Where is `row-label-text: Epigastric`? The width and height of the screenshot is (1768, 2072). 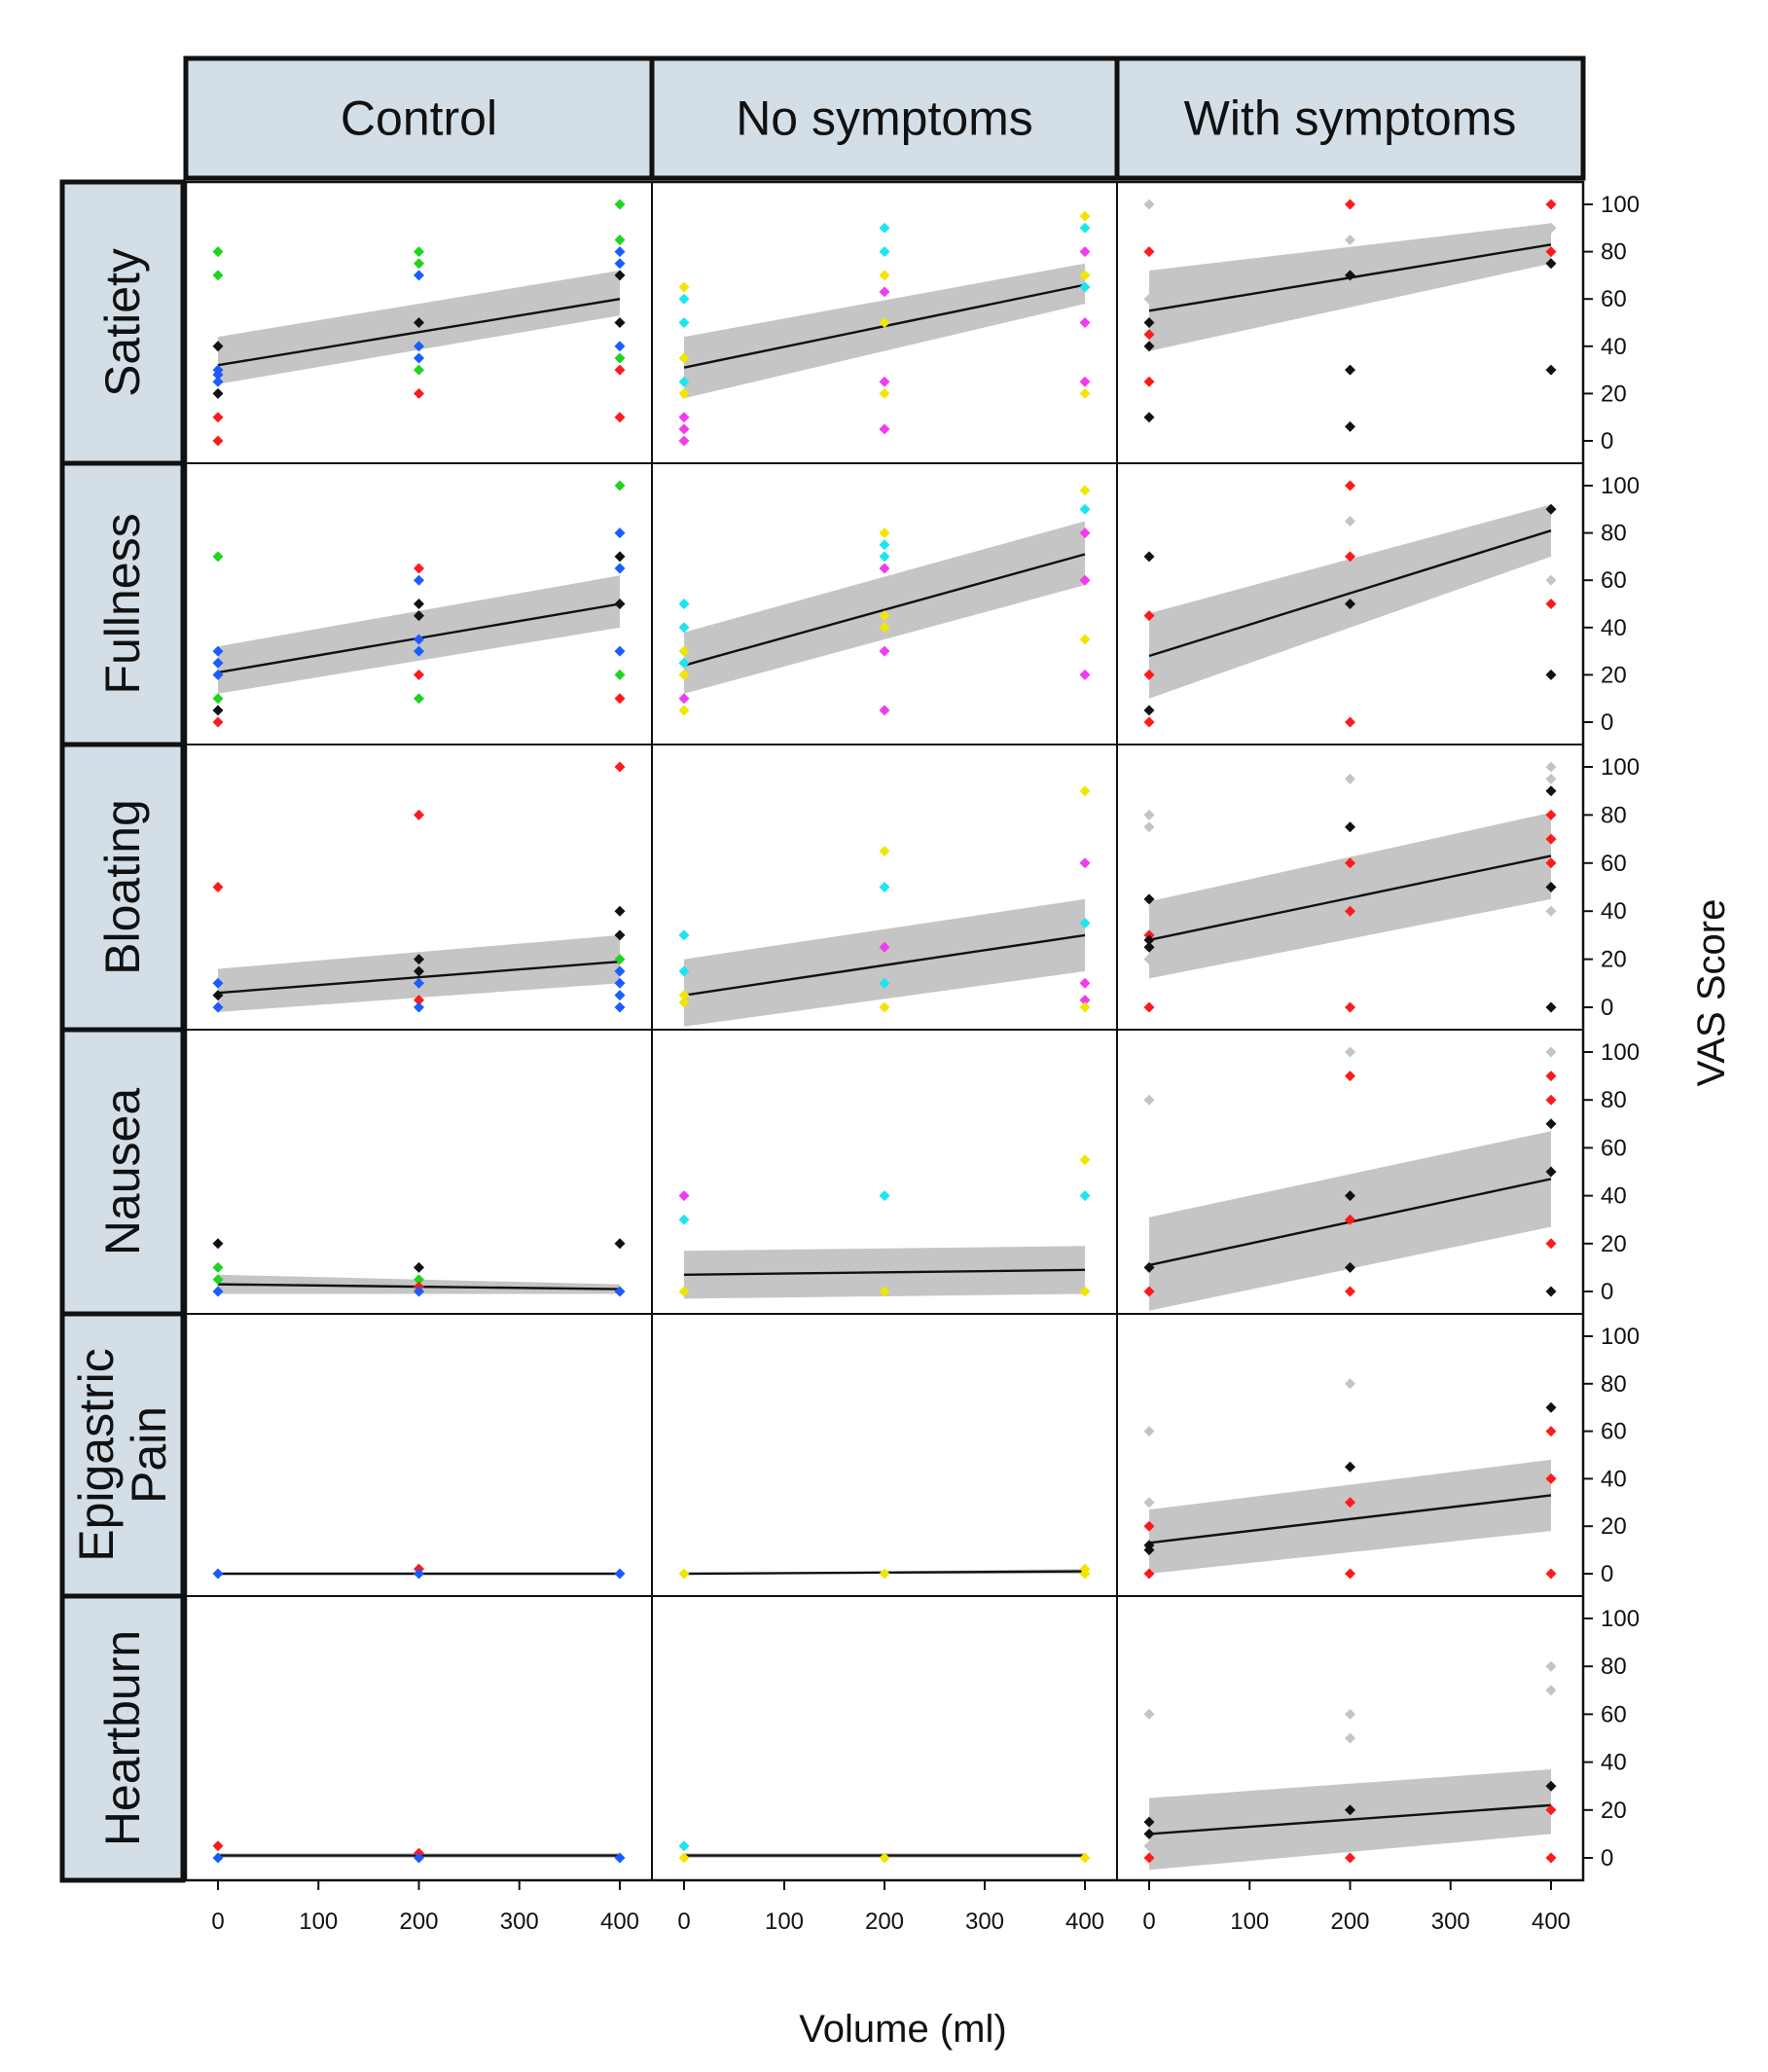 row-label-text: Epigastric is located at coordinates (96, 1455).